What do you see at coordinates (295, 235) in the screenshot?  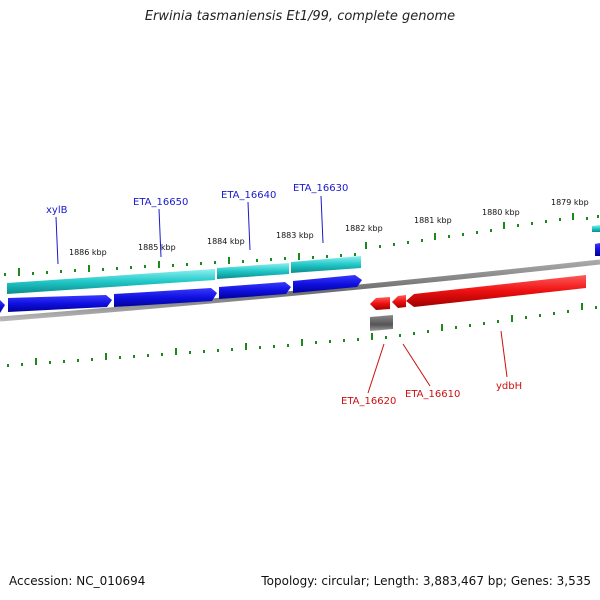 I see `scale-label: 1883 kbp` at bounding box center [295, 235].